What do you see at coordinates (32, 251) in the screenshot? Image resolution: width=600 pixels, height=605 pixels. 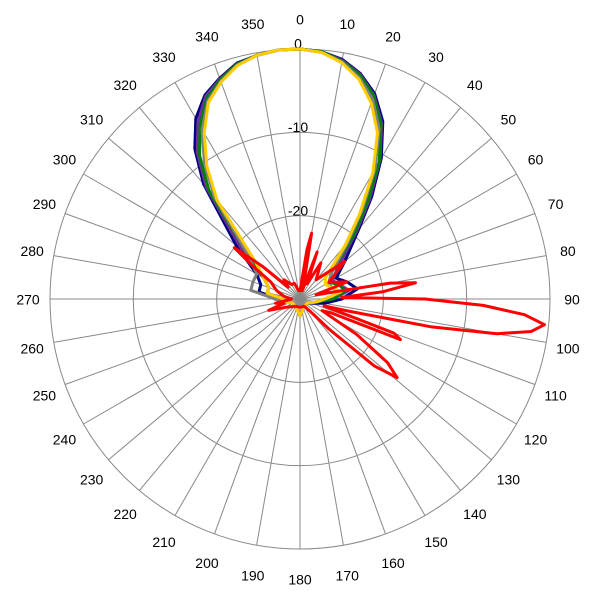 I see `theta-tick-label: 280` at bounding box center [32, 251].